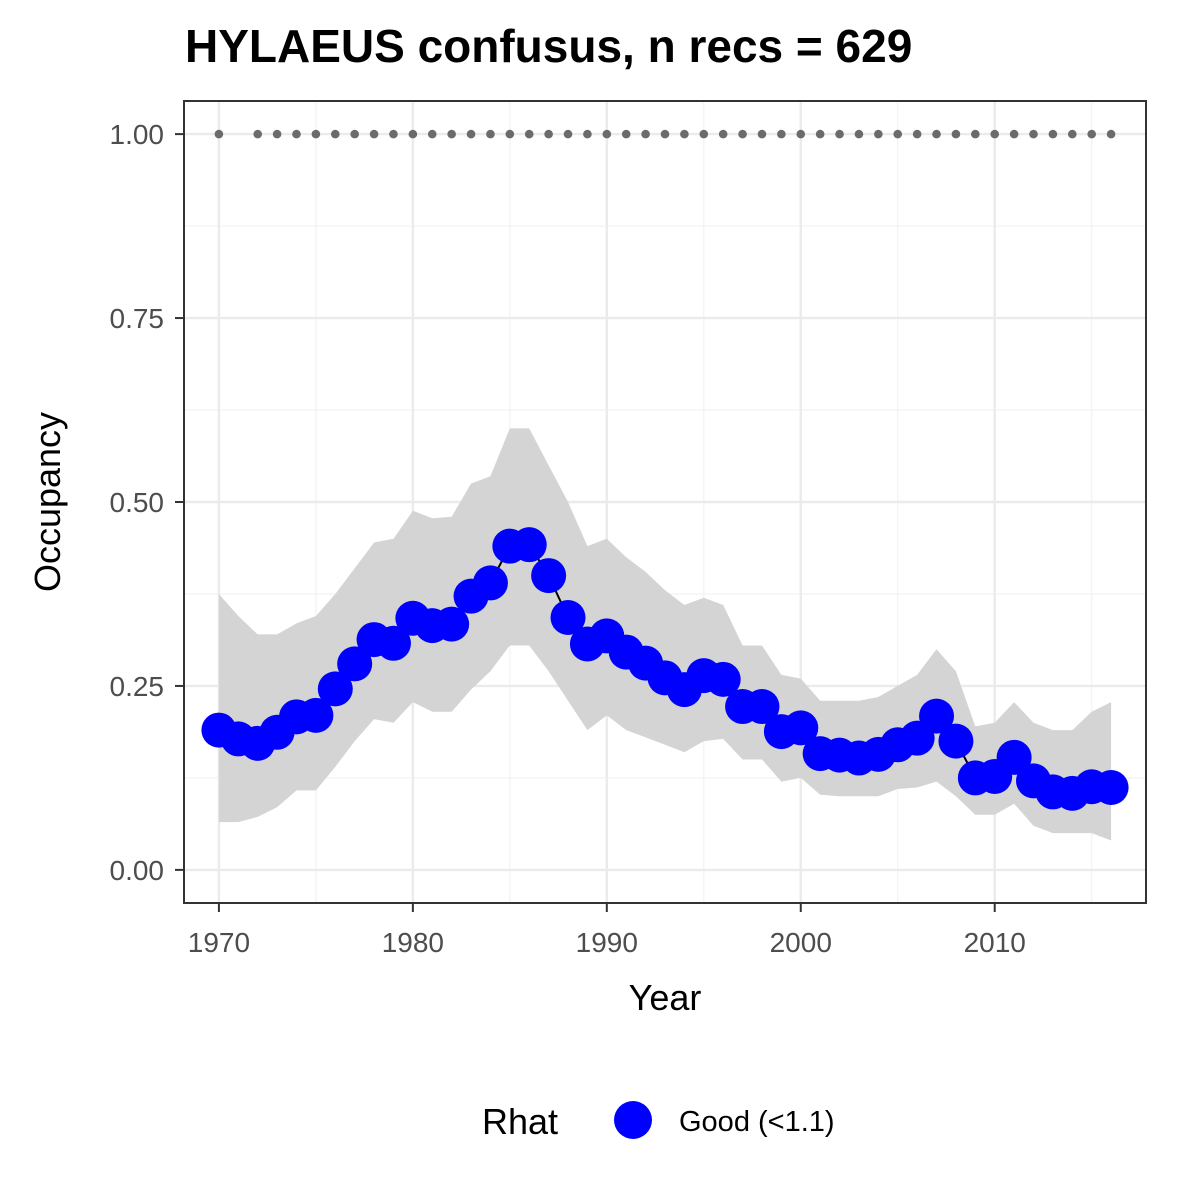 The image size is (1200, 1200). Describe the element at coordinates (801, 942) in the screenshot. I see `x-tick-label: 2000` at that location.